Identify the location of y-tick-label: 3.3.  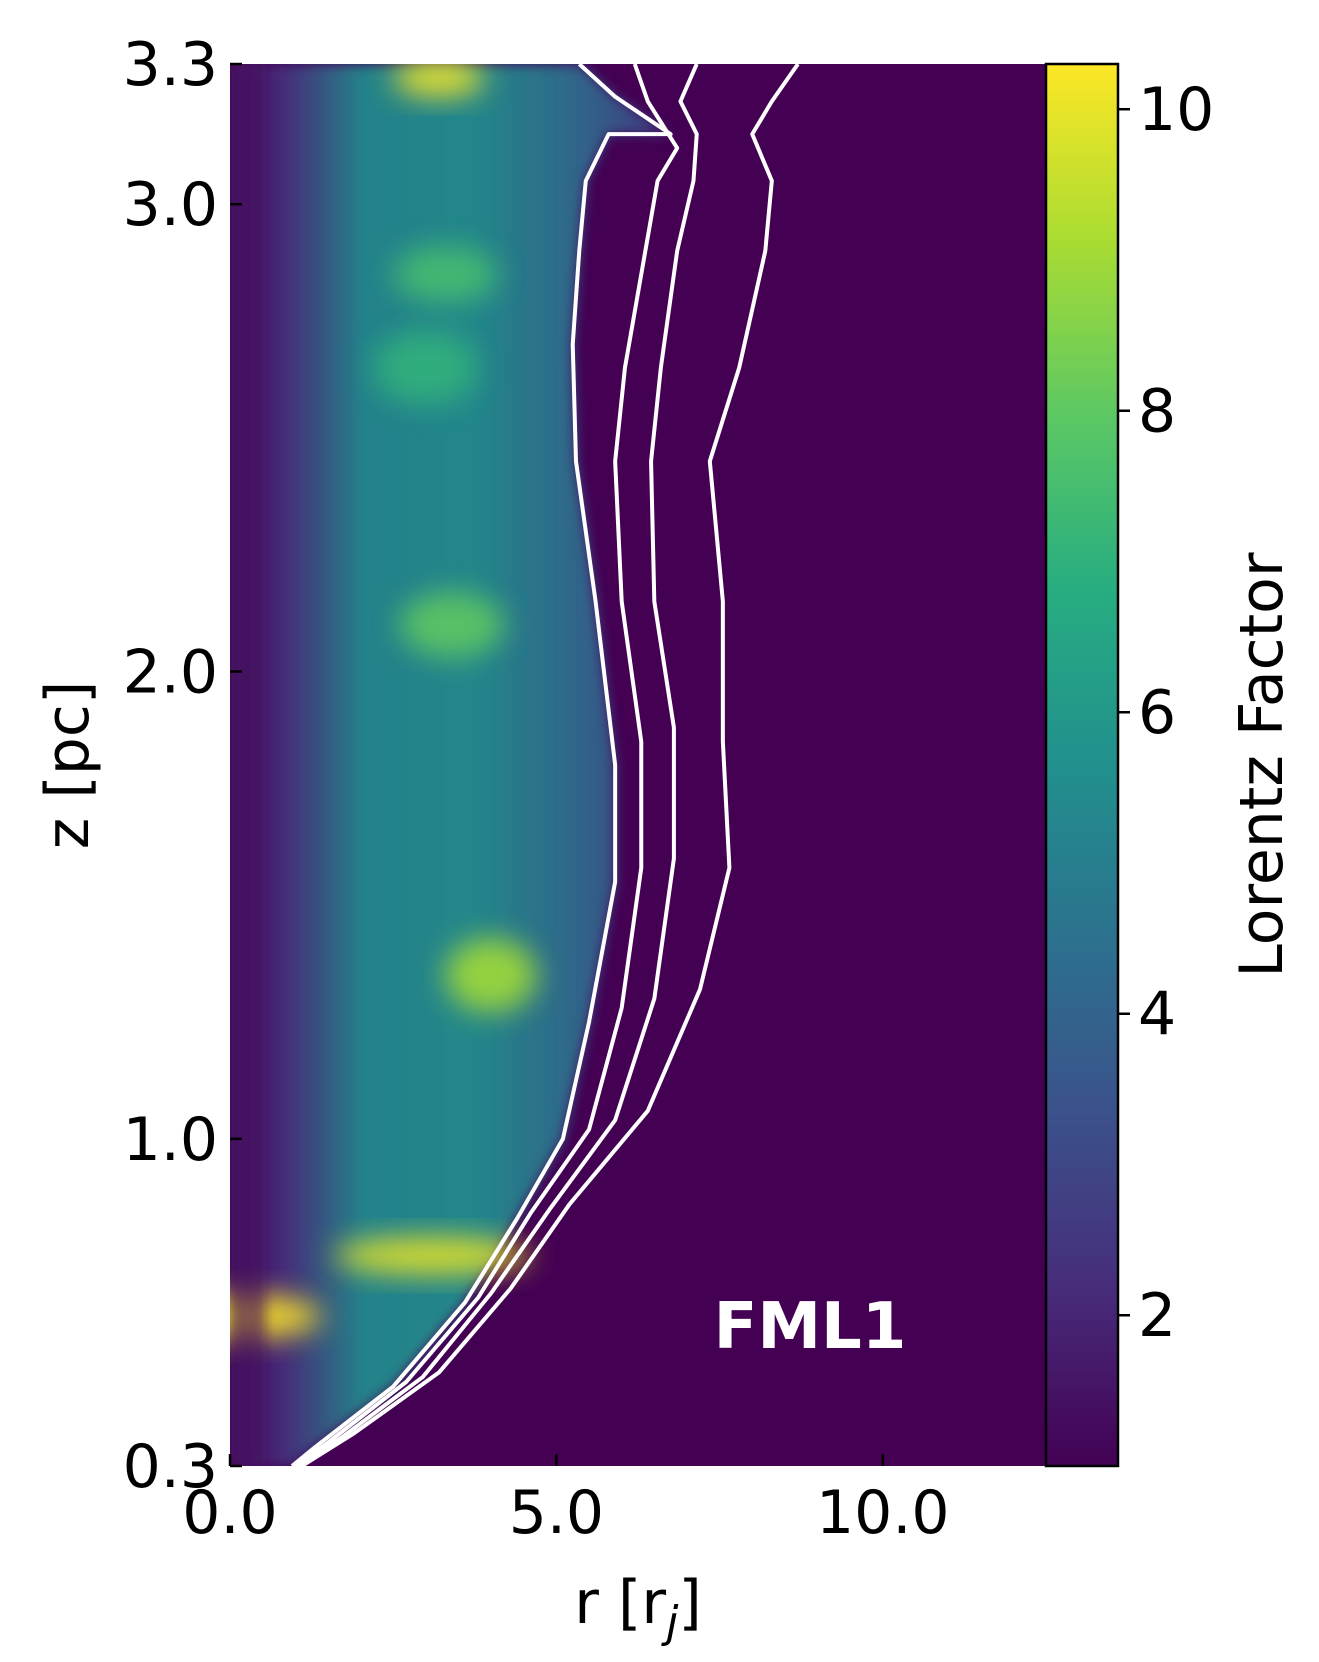
(170, 65).